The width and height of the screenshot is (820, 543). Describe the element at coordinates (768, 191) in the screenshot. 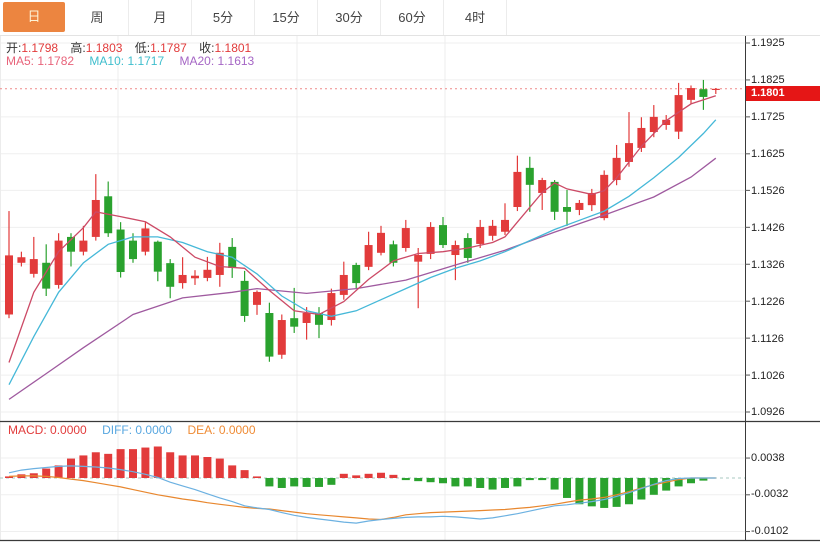

I see `price-axis-label: 1.1526` at that location.